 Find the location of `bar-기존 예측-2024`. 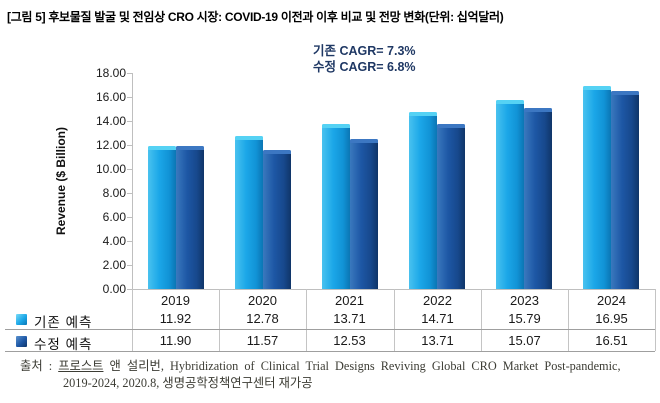

bar-기존 예측-2024 is located at coordinates (597, 187).